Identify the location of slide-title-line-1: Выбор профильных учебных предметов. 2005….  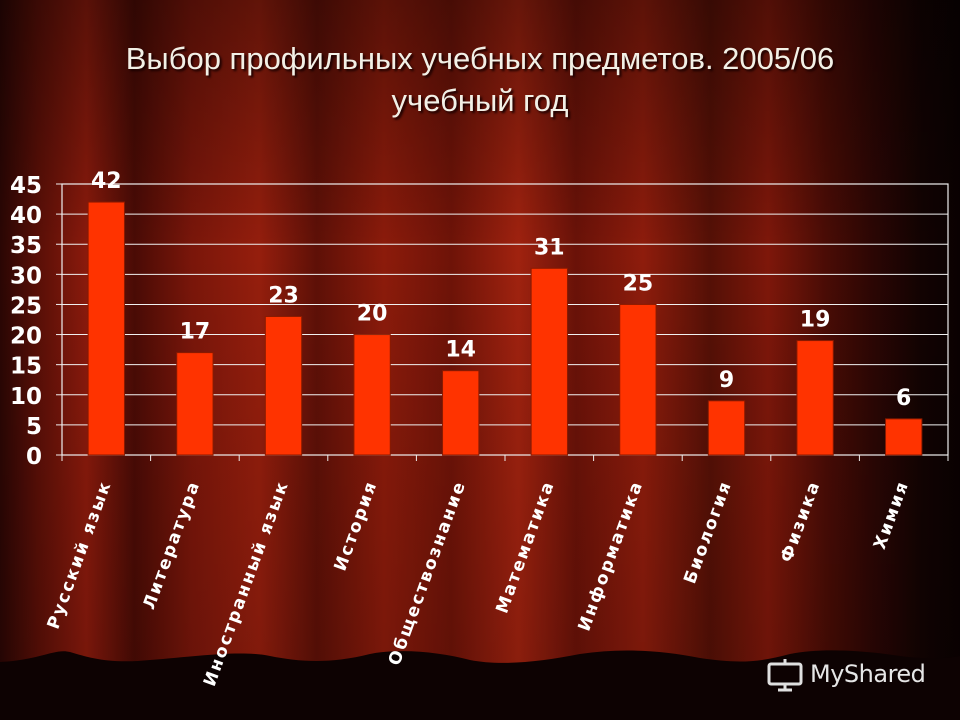
(480, 58).